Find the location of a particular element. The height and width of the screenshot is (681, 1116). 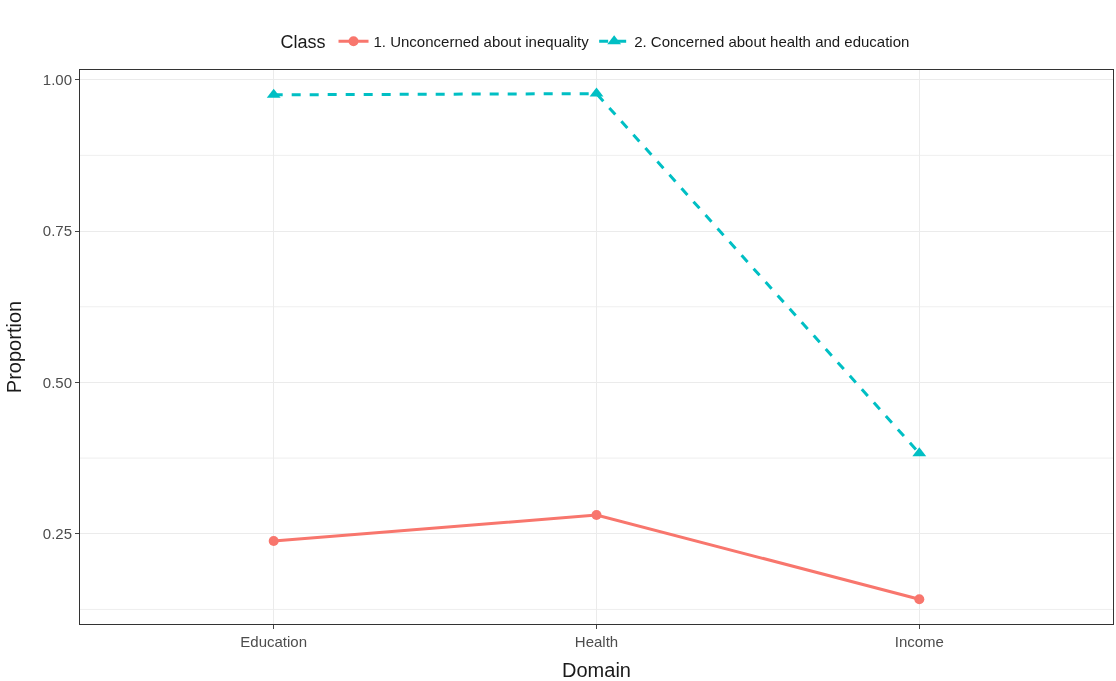

y-tick-label: 0.50 is located at coordinates (57, 382).